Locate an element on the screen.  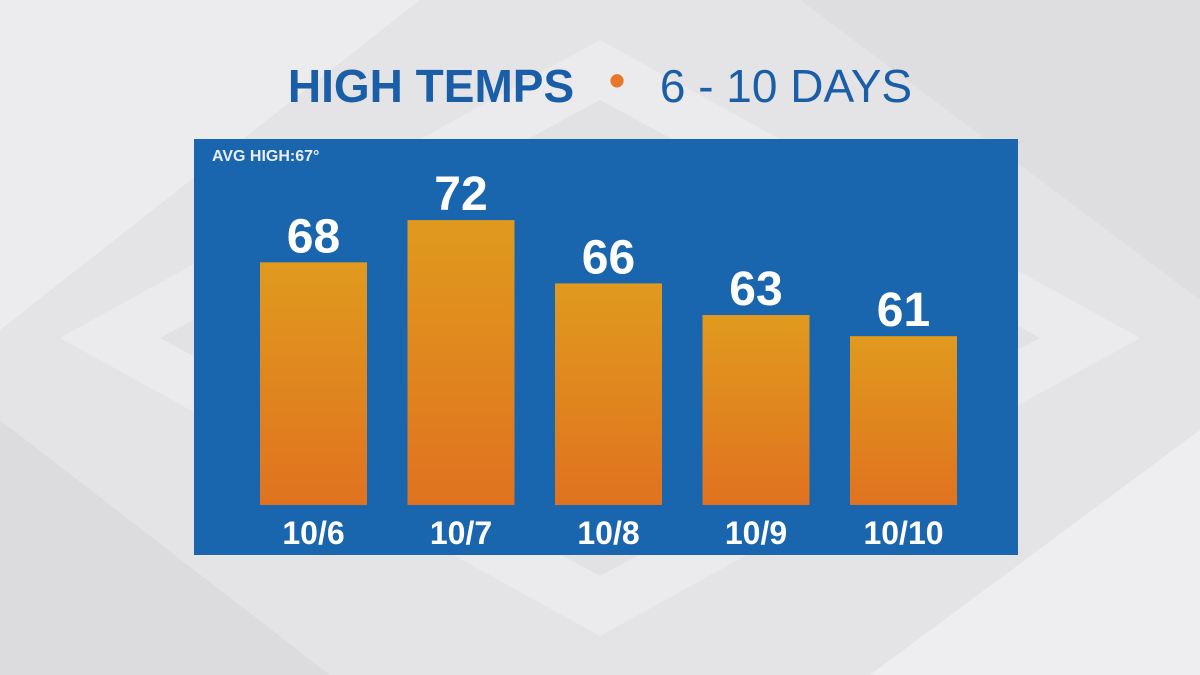
category-label: 10/8 is located at coordinates (608, 533).